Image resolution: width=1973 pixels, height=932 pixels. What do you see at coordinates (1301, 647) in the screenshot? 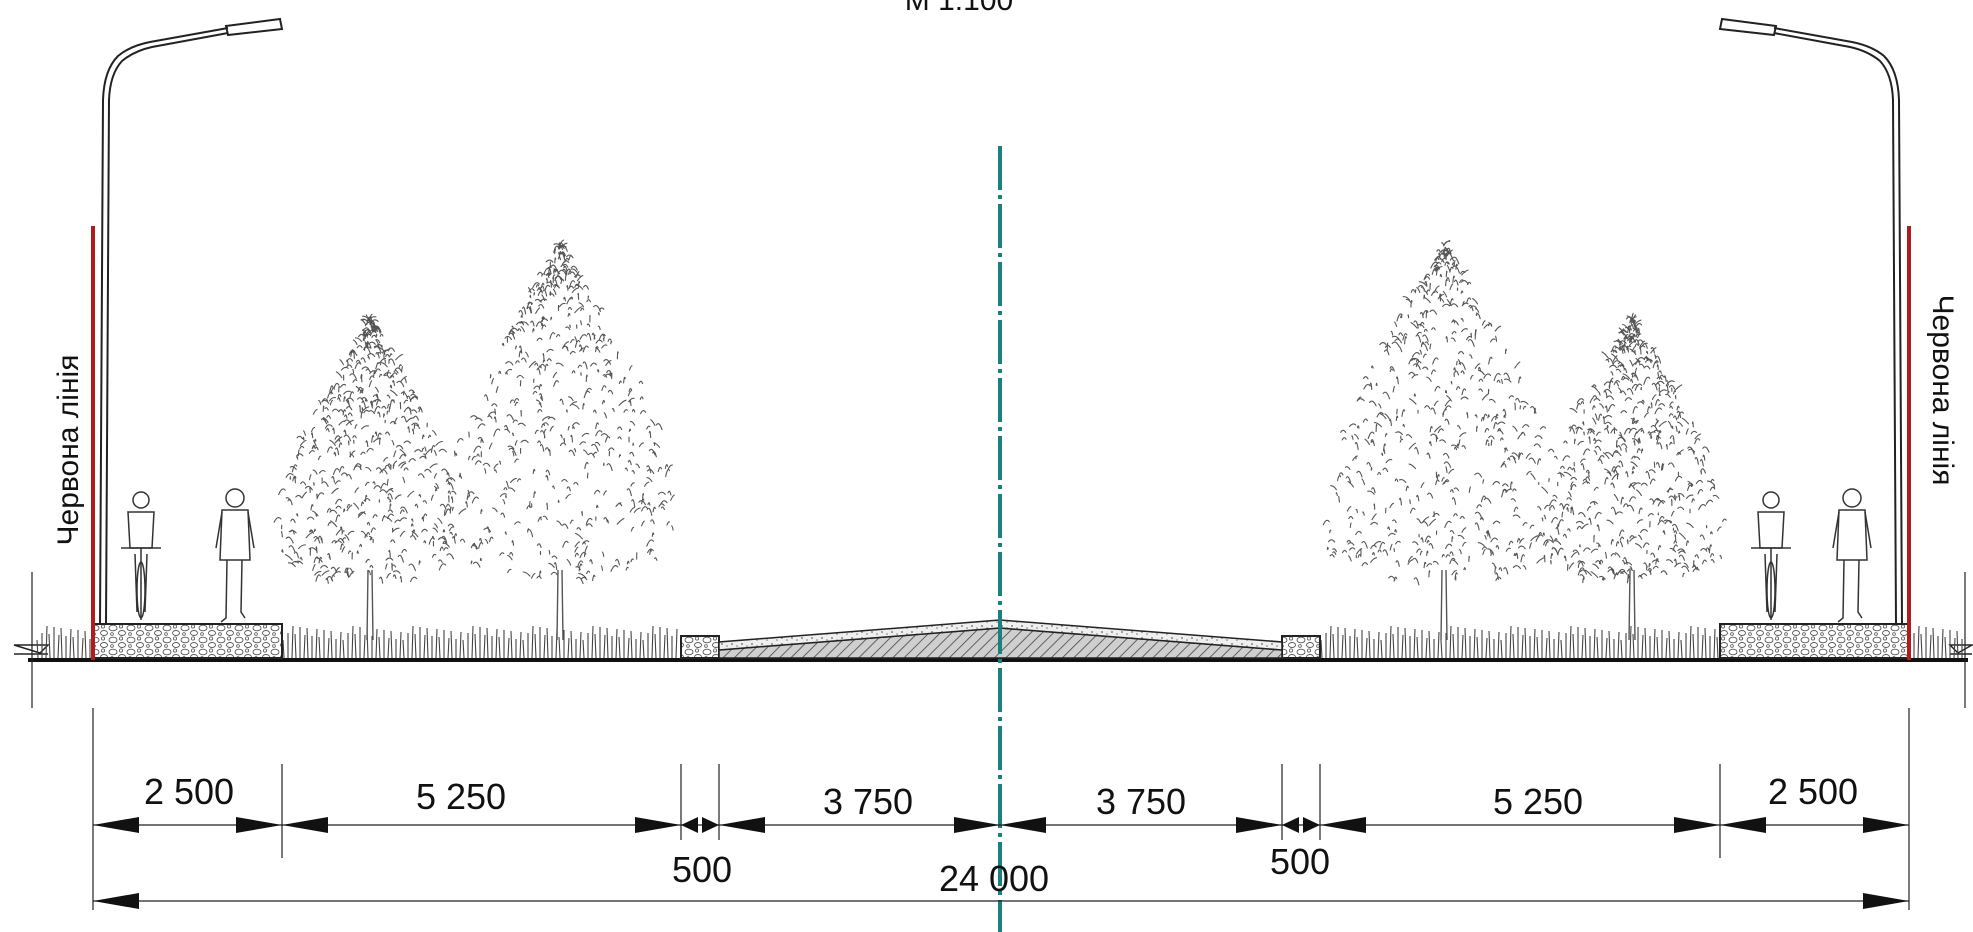
I see `curb-right` at bounding box center [1301, 647].